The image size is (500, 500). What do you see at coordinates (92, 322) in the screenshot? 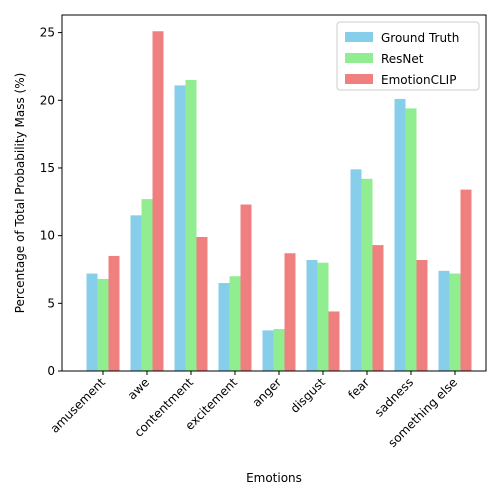
I see `bar-ground-truth-amusement` at bounding box center [92, 322].